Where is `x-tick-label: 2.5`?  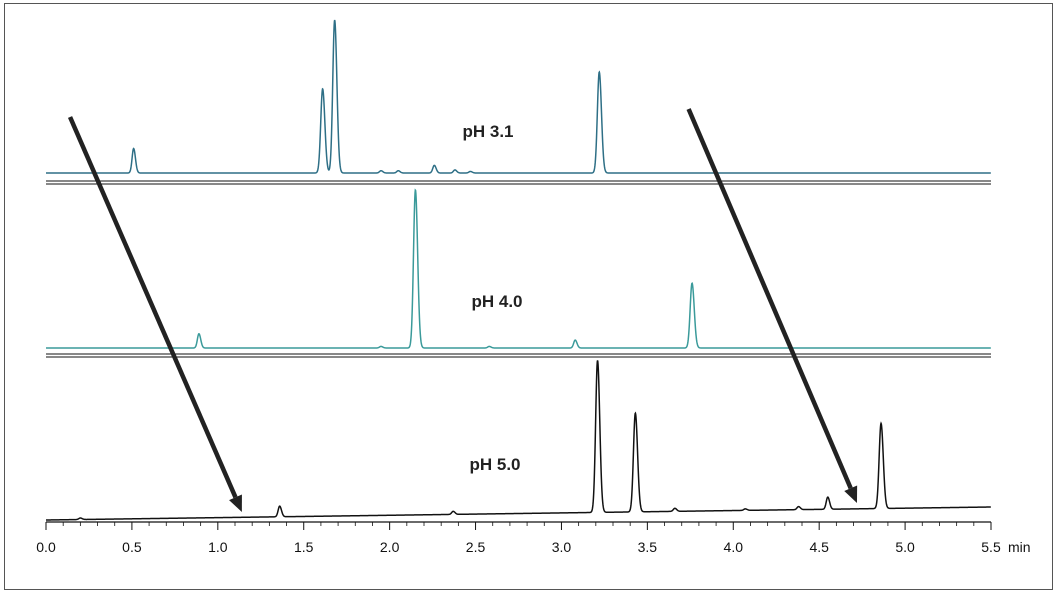
x-tick-label: 2.5 is located at coordinates (476, 547).